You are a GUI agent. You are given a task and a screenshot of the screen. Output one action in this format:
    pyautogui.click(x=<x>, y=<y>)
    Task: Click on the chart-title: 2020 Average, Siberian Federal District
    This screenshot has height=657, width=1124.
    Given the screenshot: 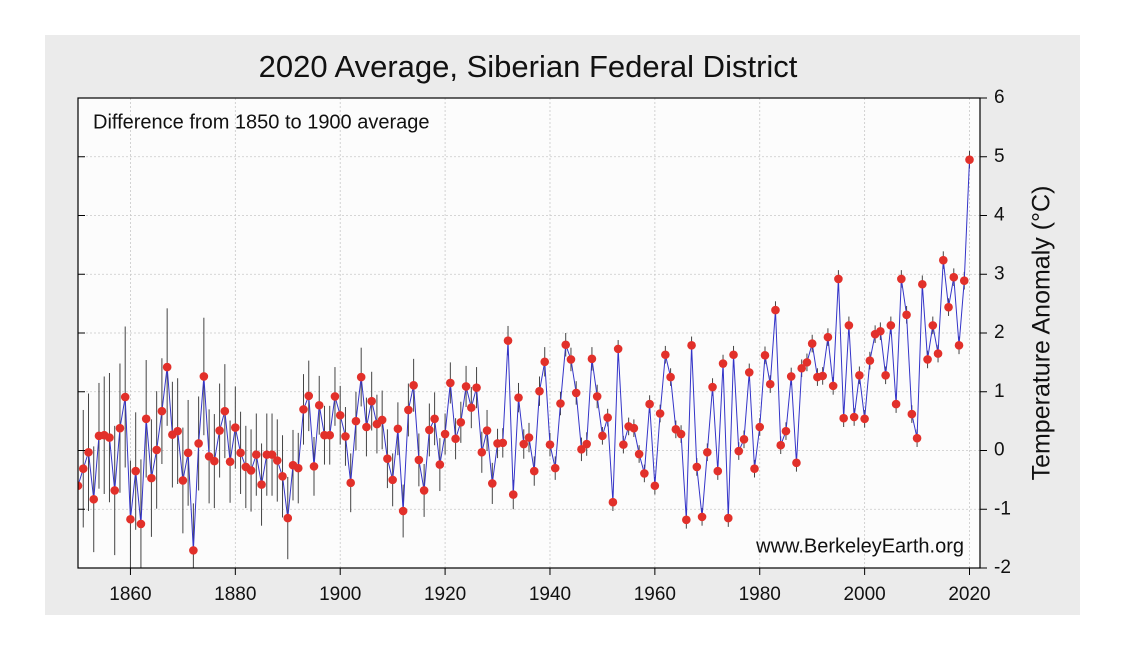 What is the action you would take?
    pyautogui.click(x=528, y=66)
    